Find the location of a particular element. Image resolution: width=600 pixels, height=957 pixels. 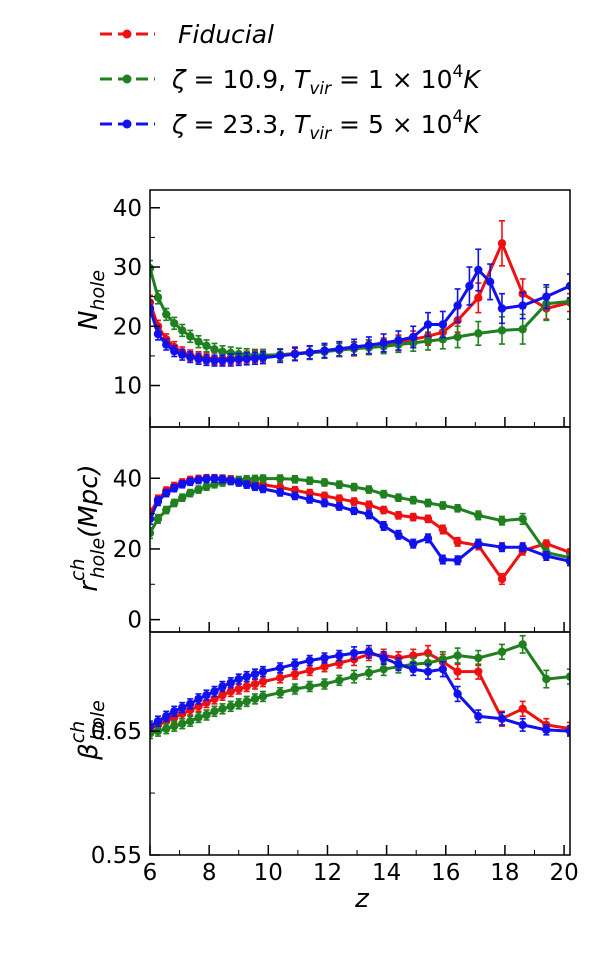

ytick-label-rhole-1: 20 is located at coordinates (127, 550).